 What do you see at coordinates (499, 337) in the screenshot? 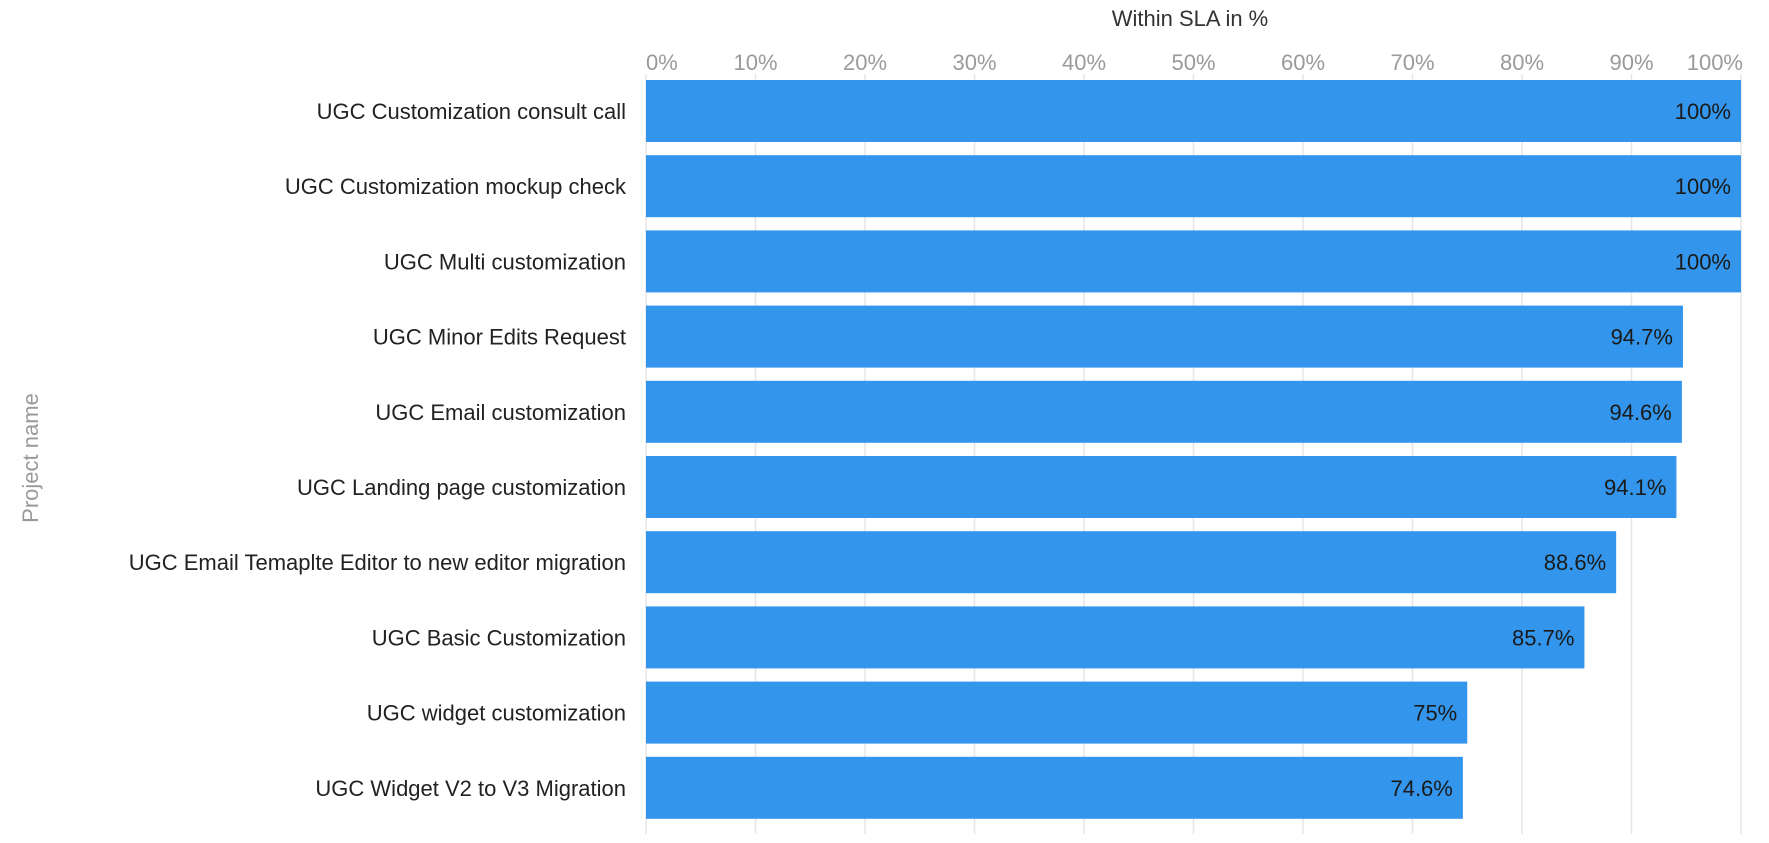
I see `category-label: UGC Minor Edits Request` at bounding box center [499, 337].